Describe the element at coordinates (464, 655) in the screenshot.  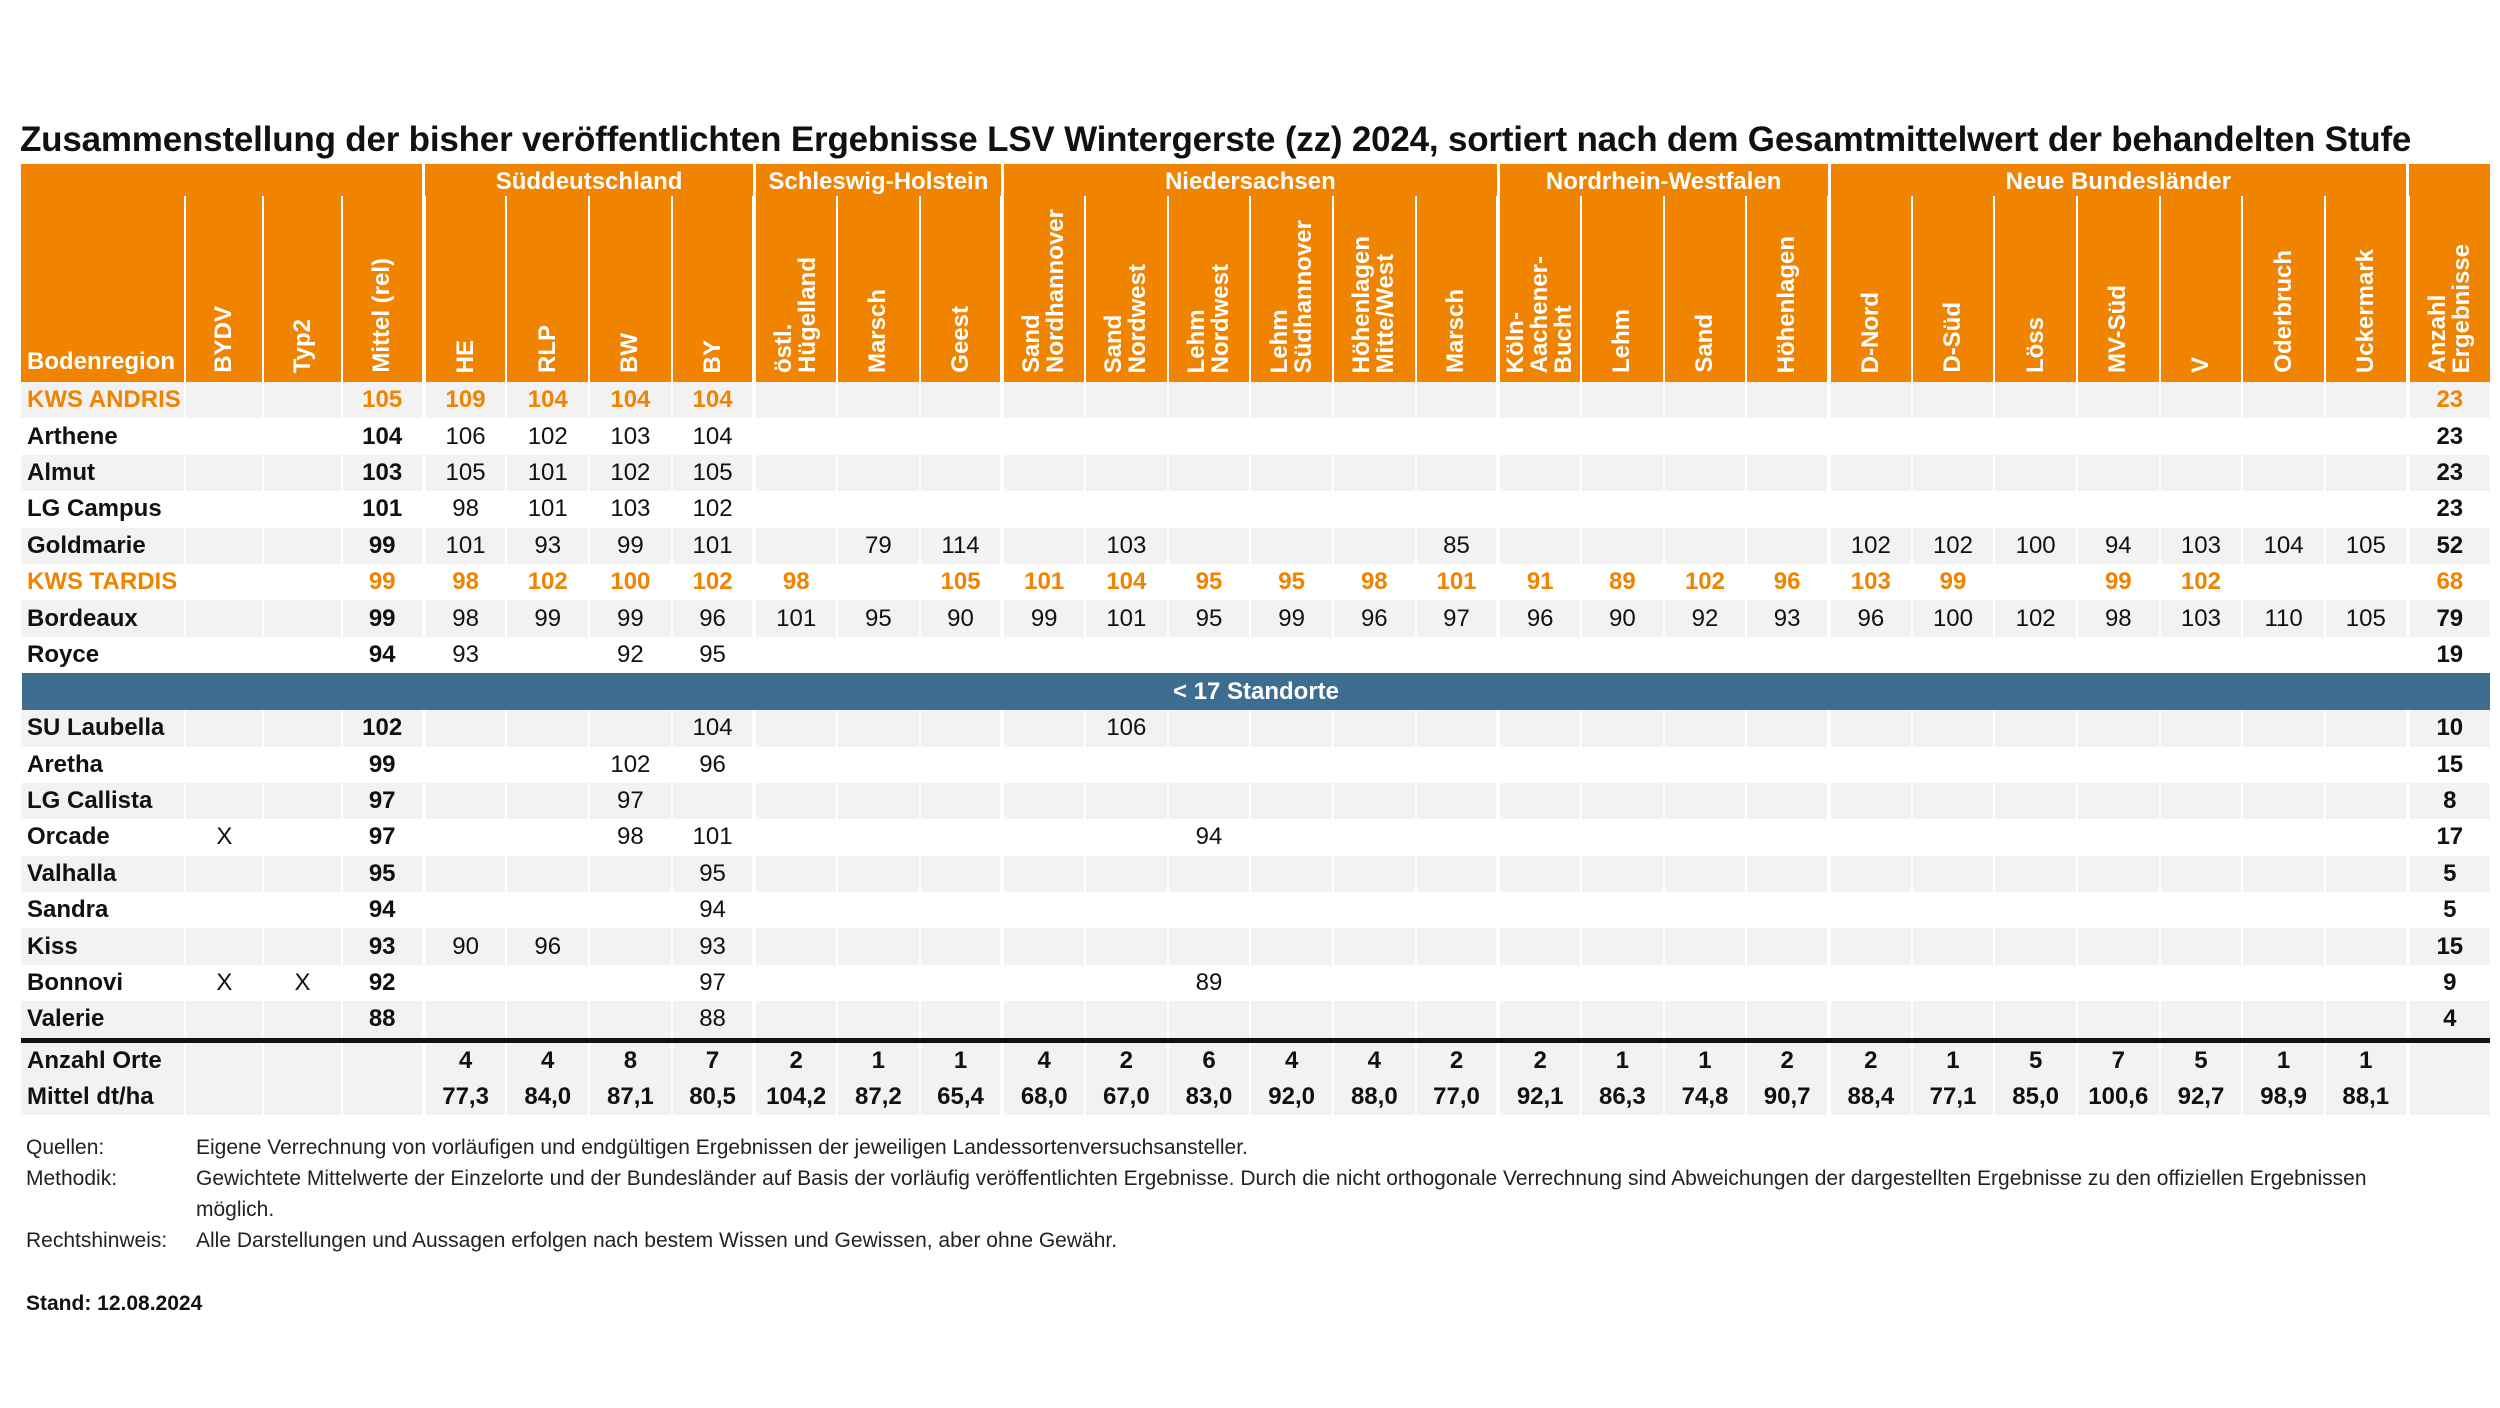
I see `table-cell: 93` at that location.